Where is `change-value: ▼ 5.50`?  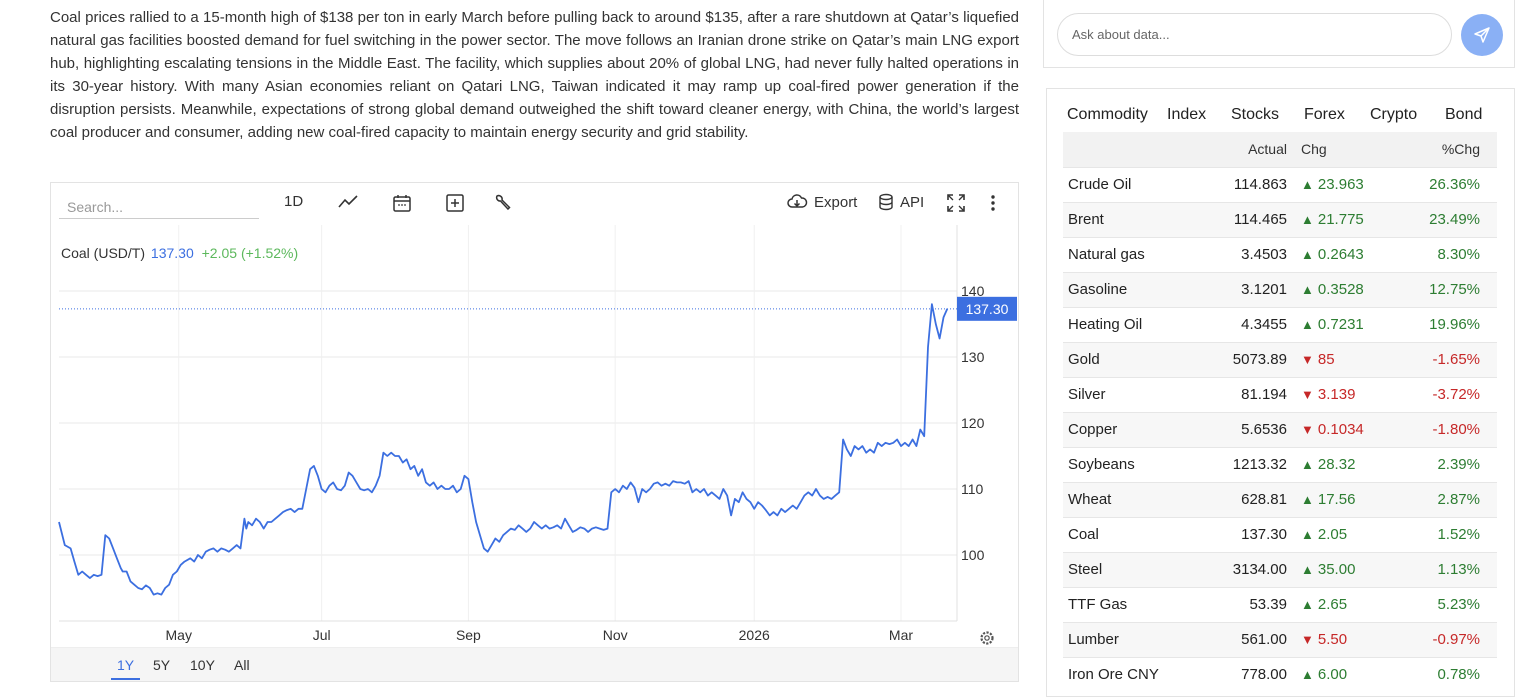
change-value: ▼ 5.50 is located at coordinates (1350, 639).